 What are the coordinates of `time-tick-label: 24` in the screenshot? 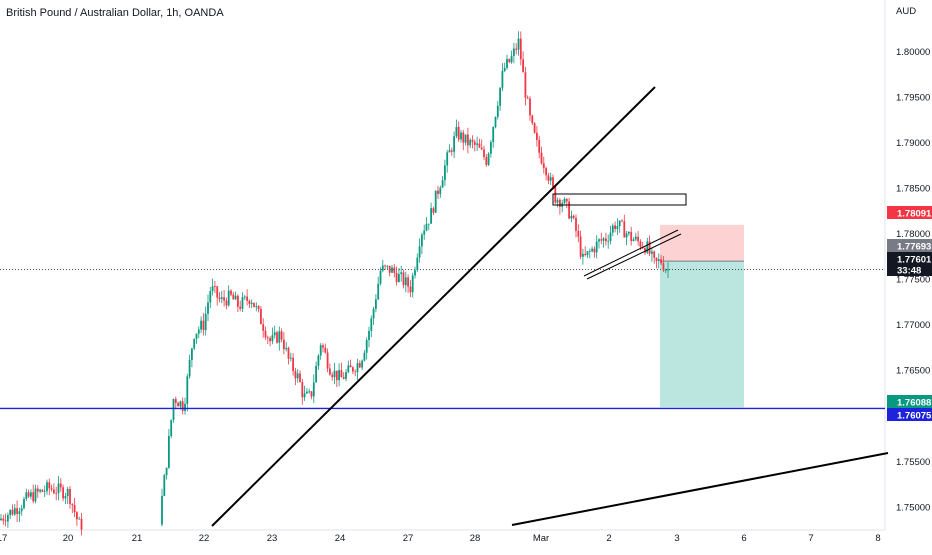 It's located at (340, 538).